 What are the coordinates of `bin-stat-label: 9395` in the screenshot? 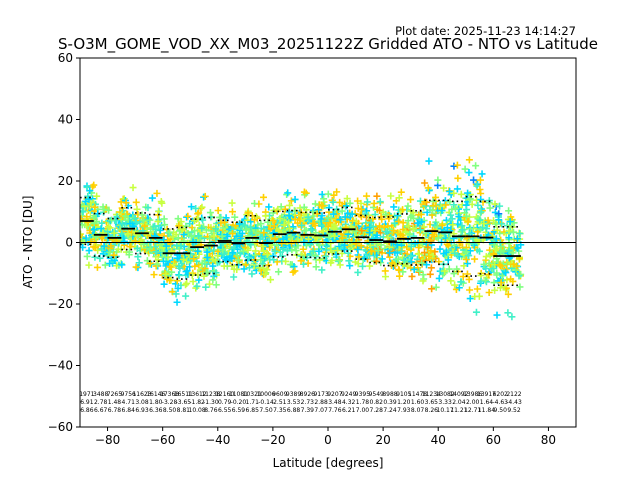 It's located at (362, 394).